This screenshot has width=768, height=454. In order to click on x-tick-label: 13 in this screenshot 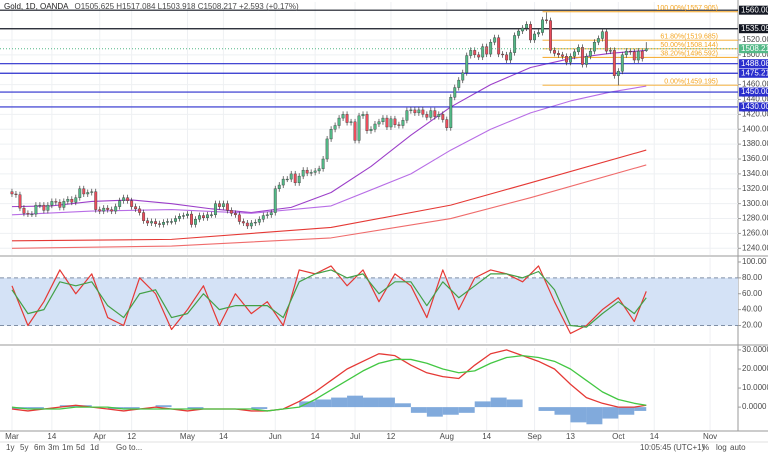, I will do `click(570, 436)`.